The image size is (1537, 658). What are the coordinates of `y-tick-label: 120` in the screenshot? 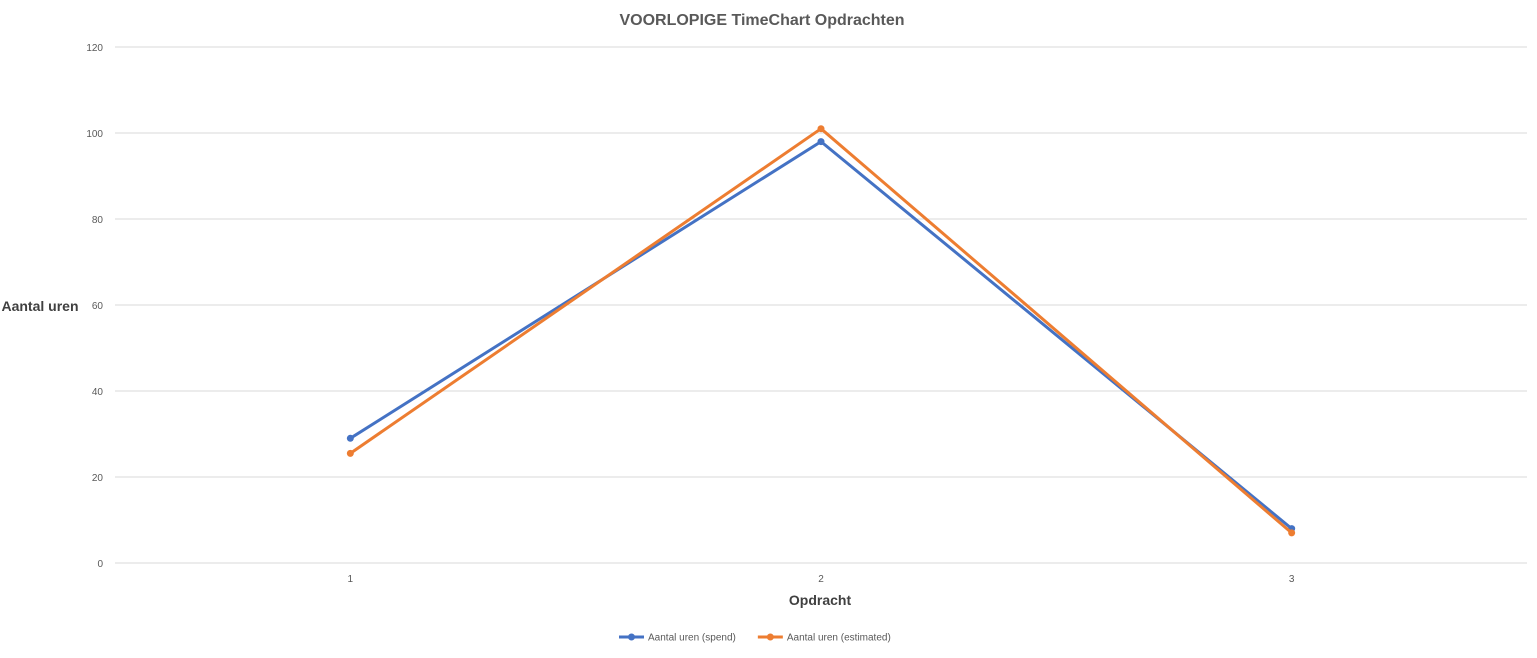 It's located at (94, 48).